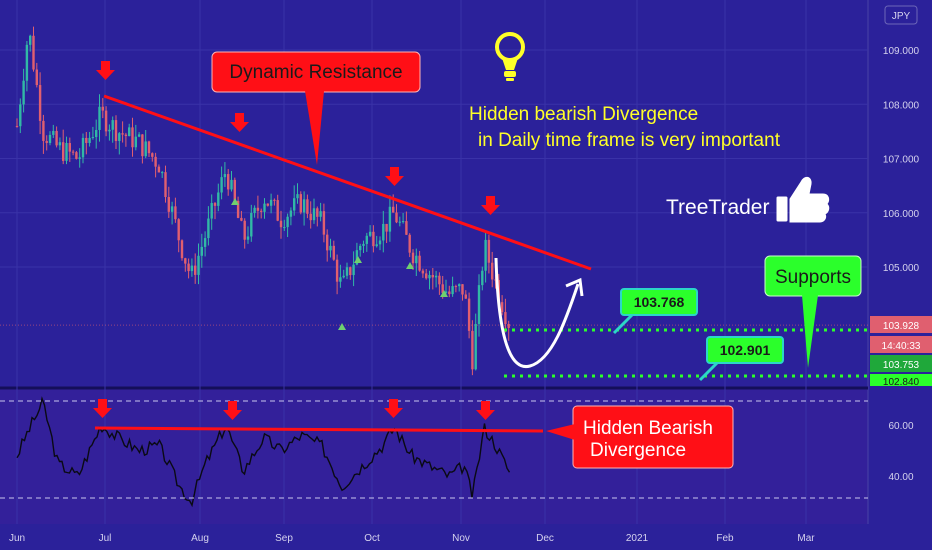  Describe the element at coordinates (901, 16) in the screenshot. I see `currency-label: JPY` at that location.